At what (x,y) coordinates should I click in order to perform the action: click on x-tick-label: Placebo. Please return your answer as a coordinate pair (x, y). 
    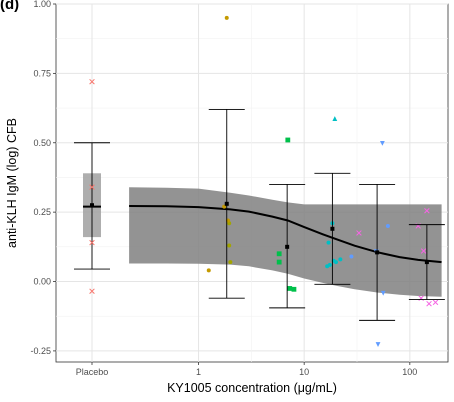
    Looking at the image, I should click on (92, 372).